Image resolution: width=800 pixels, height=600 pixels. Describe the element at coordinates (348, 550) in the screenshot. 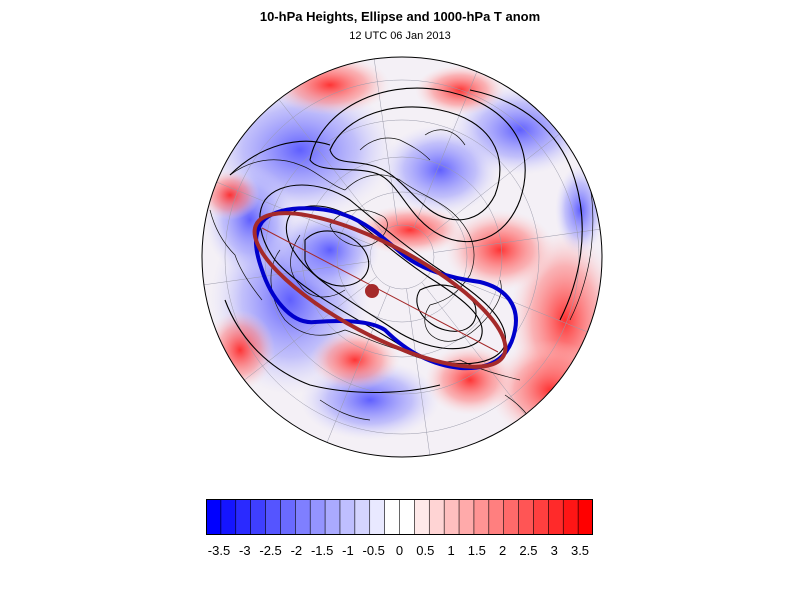

I see `colorbar-tick-label: -1` at that location.